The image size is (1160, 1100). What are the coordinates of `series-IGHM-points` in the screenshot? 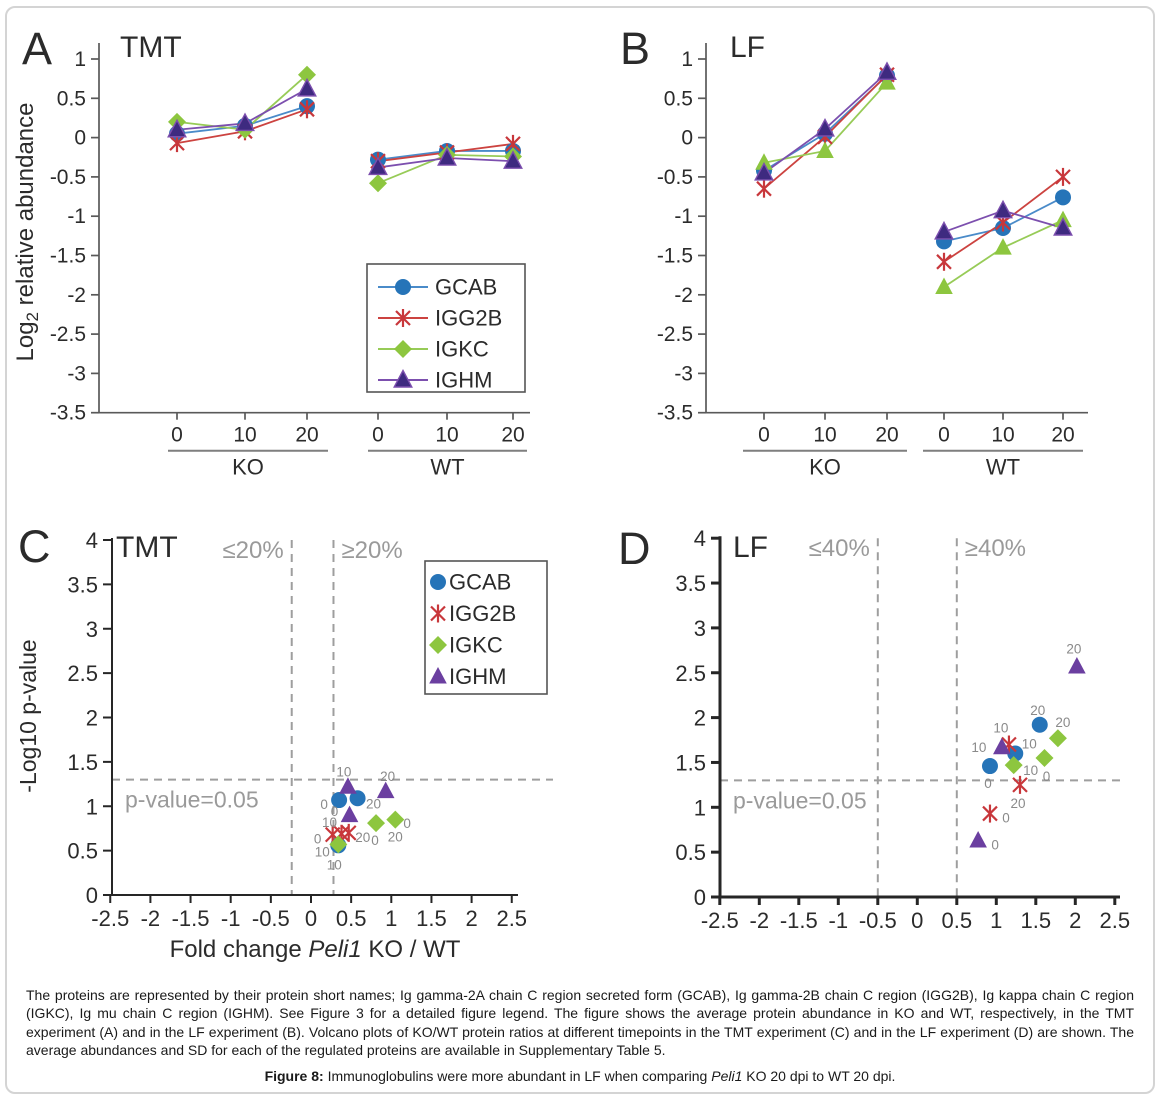 It's located at (1027, 752).